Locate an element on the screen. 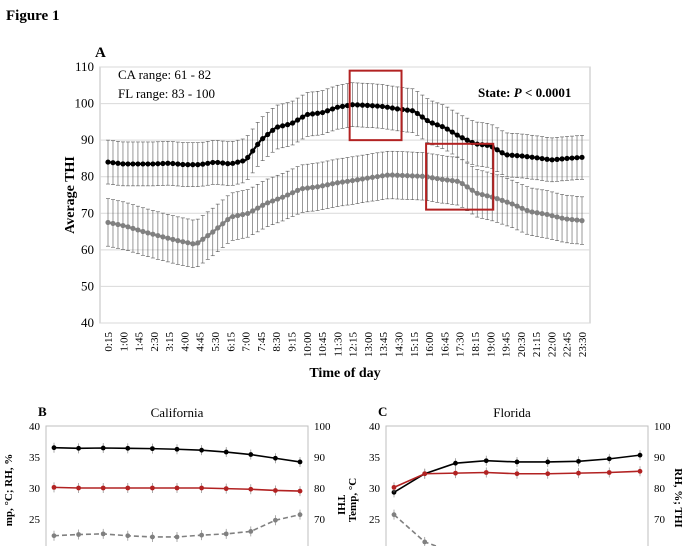 The image size is (687, 546). panel-c-right-tick-label: 90 is located at coordinates (660, 458).